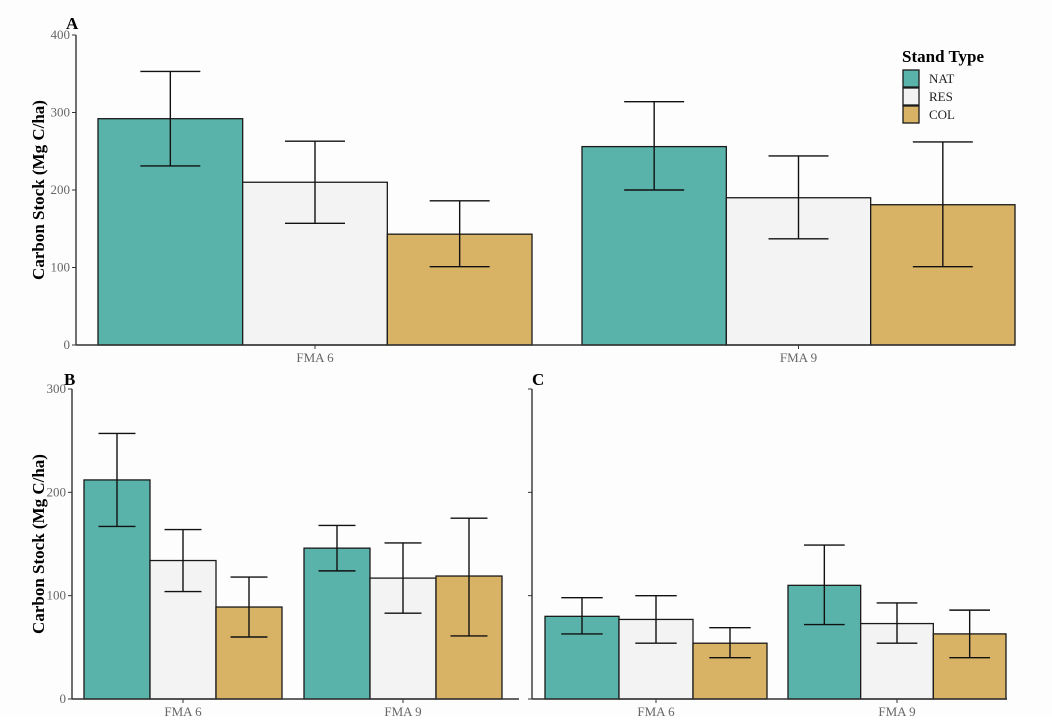 This screenshot has height=722, width=1052. Describe the element at coordinates (928, 78) in the screenshot. I see `legend-item-nat: NAT` at that location.